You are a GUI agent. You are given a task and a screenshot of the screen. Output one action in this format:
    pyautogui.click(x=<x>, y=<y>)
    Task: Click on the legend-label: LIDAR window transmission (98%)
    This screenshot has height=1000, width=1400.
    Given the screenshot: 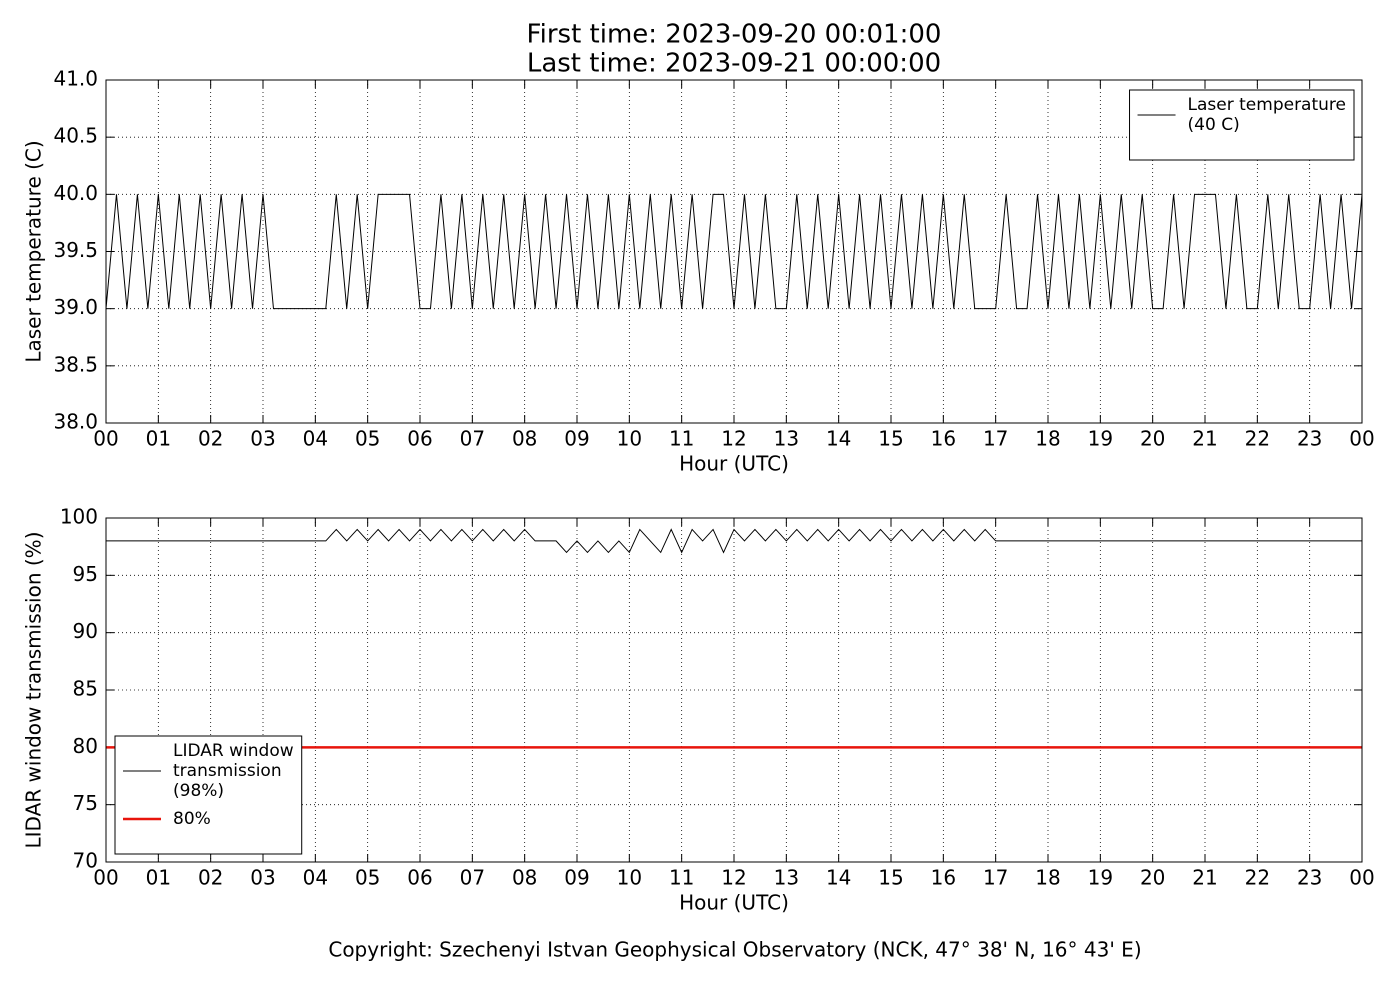 What is the action you would take?
    pyautogui.click(x=233, y=771)
    